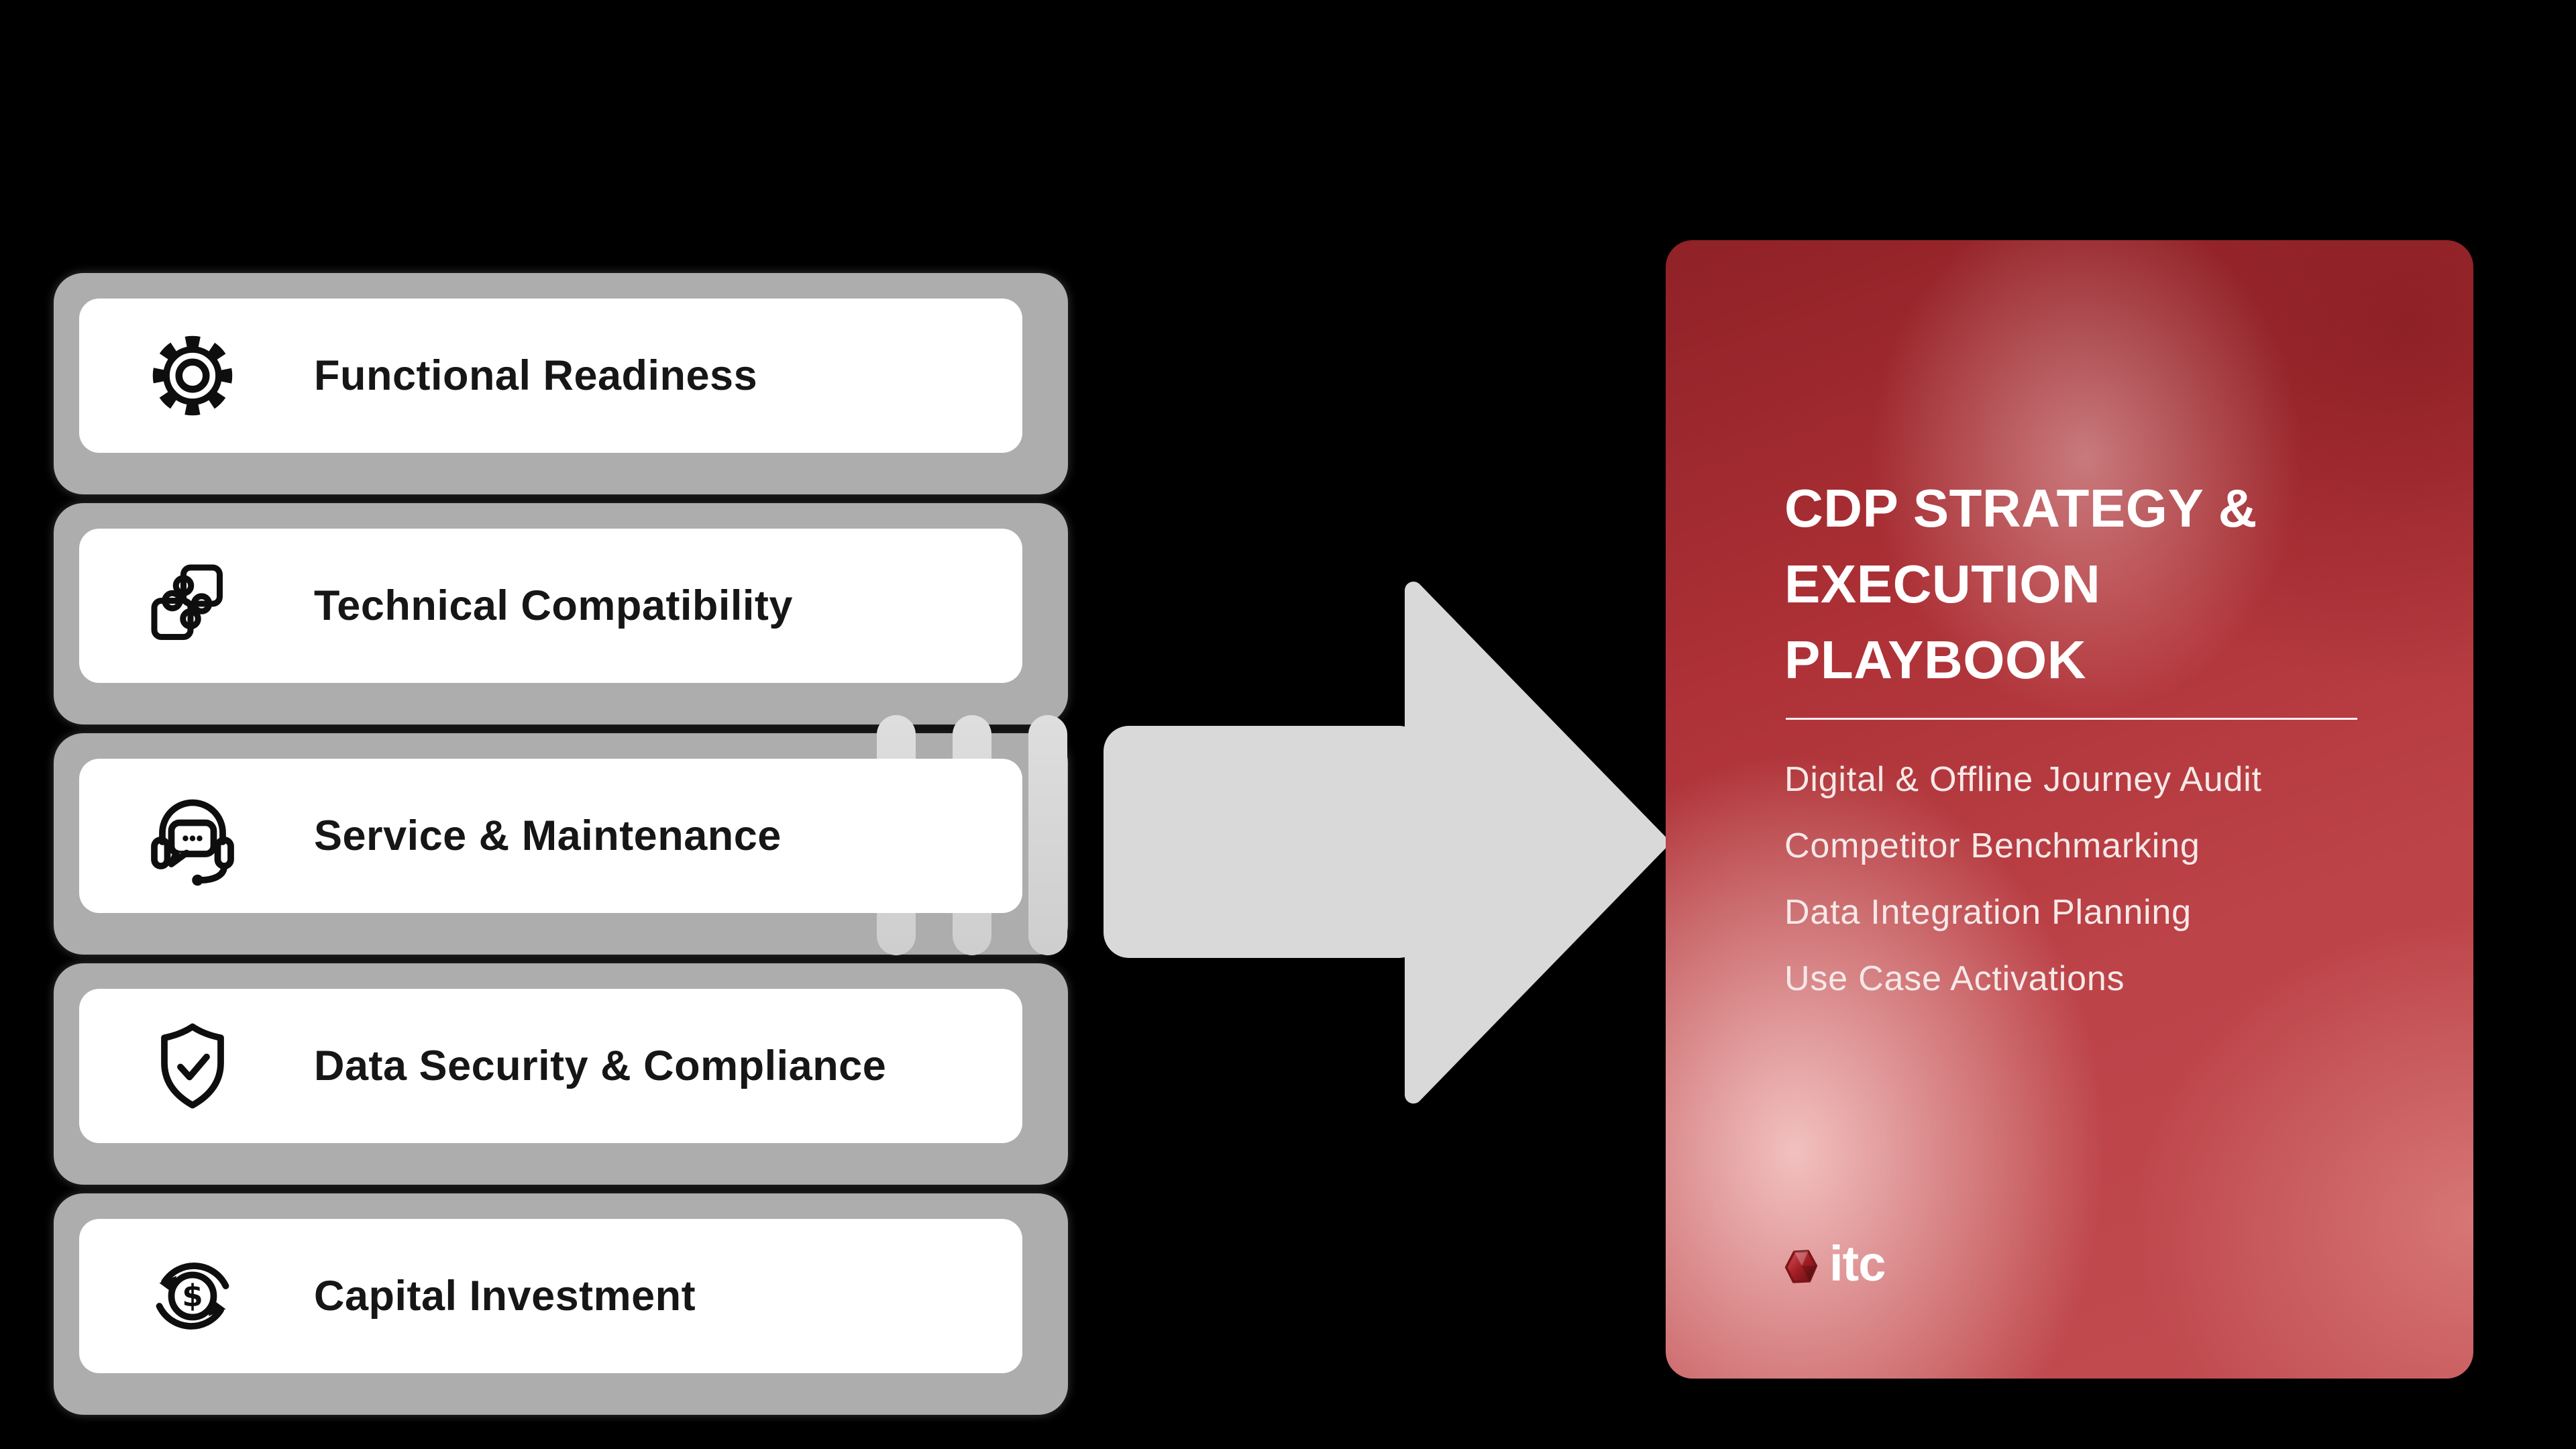  What do you see at coordinates (600, 1065) in the screenshot?
I see `assessment-label: Data Security & Compliance` at bounding box center [600, 1065].